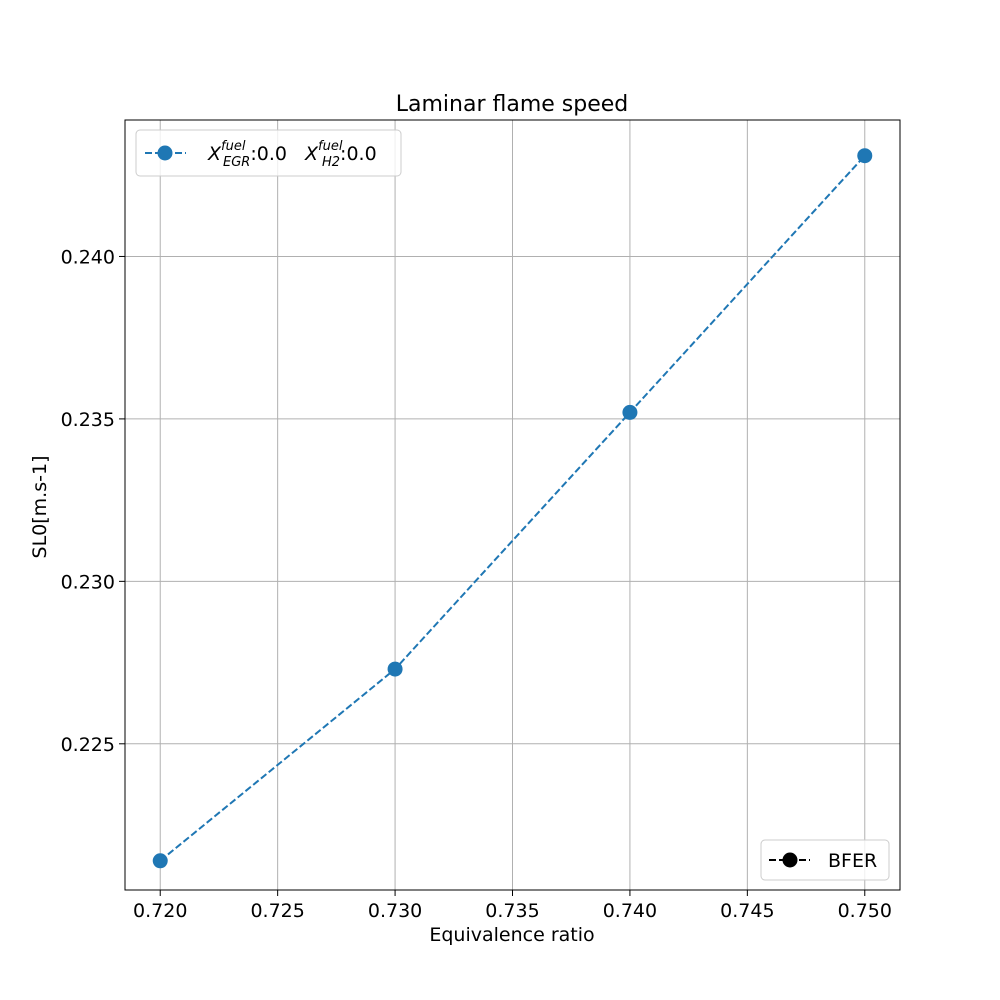  What do you see at coordinates (511, 935) in the screenshot?
I see `x-axis-label: Equivalence ratio` at bounding box center [511, 935].